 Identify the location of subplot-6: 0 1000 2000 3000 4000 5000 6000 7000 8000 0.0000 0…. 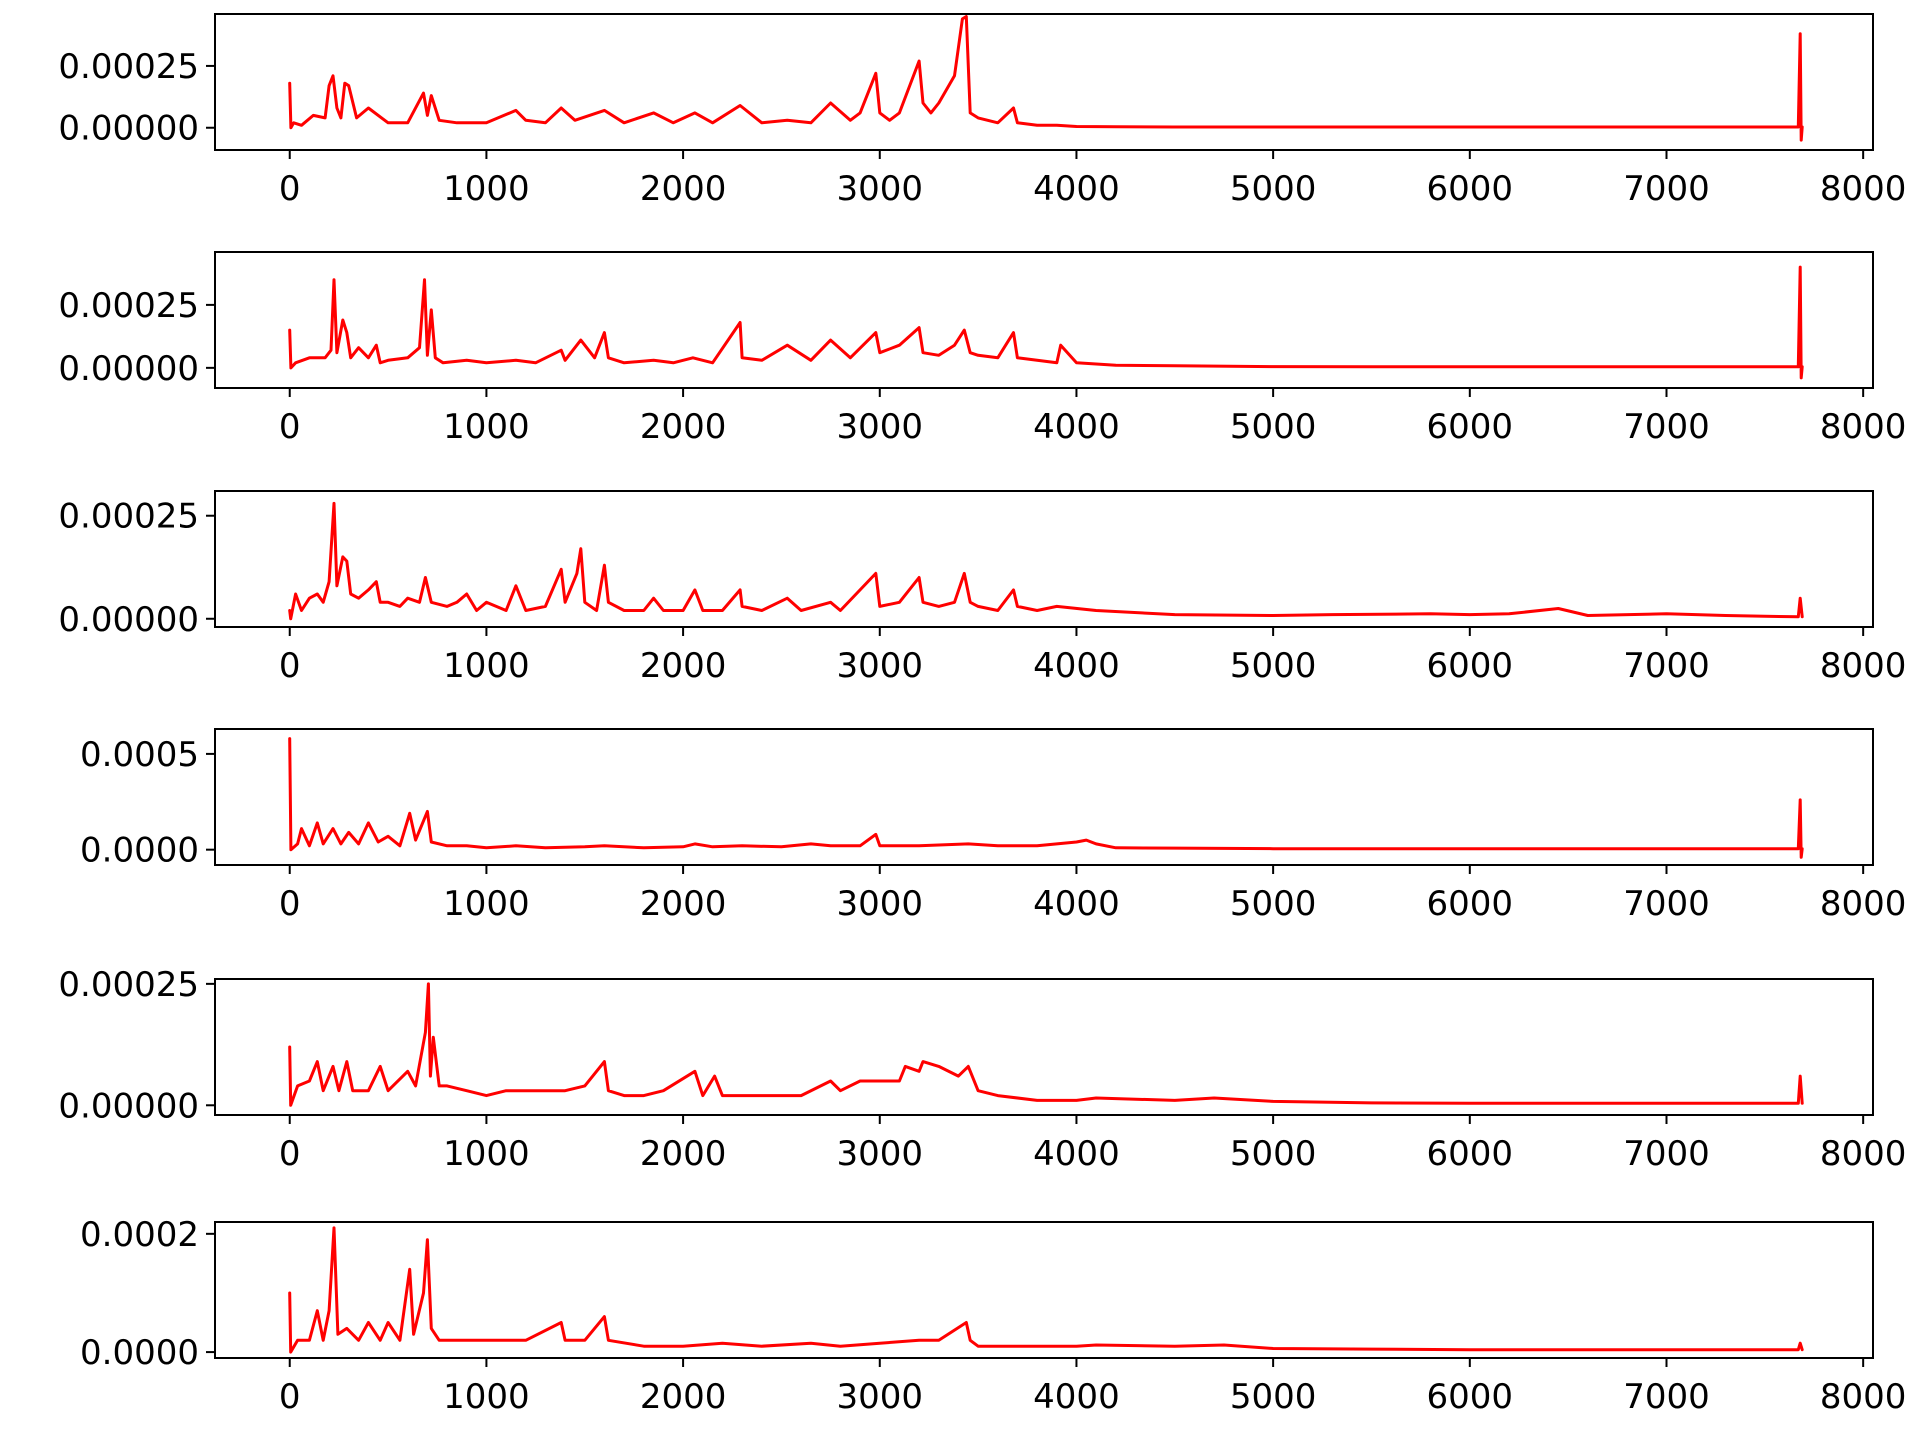
(993, 1316).